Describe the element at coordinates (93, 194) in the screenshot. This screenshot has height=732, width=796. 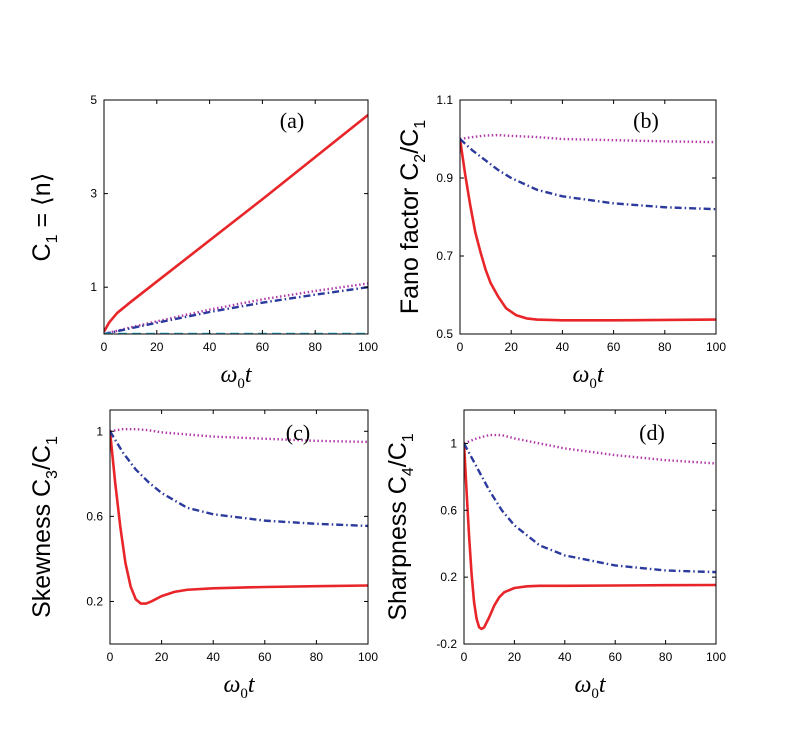
I see `y-tick-label: 3` at that location.